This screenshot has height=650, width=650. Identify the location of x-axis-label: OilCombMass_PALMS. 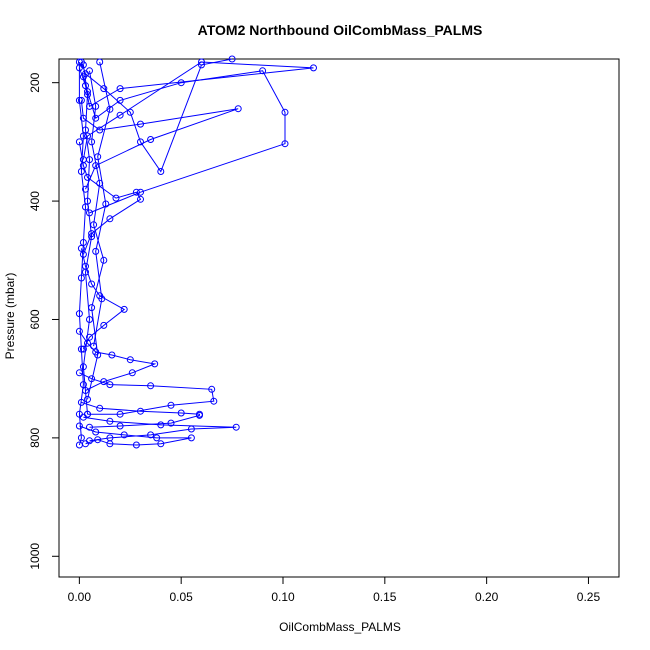
(340, 627).